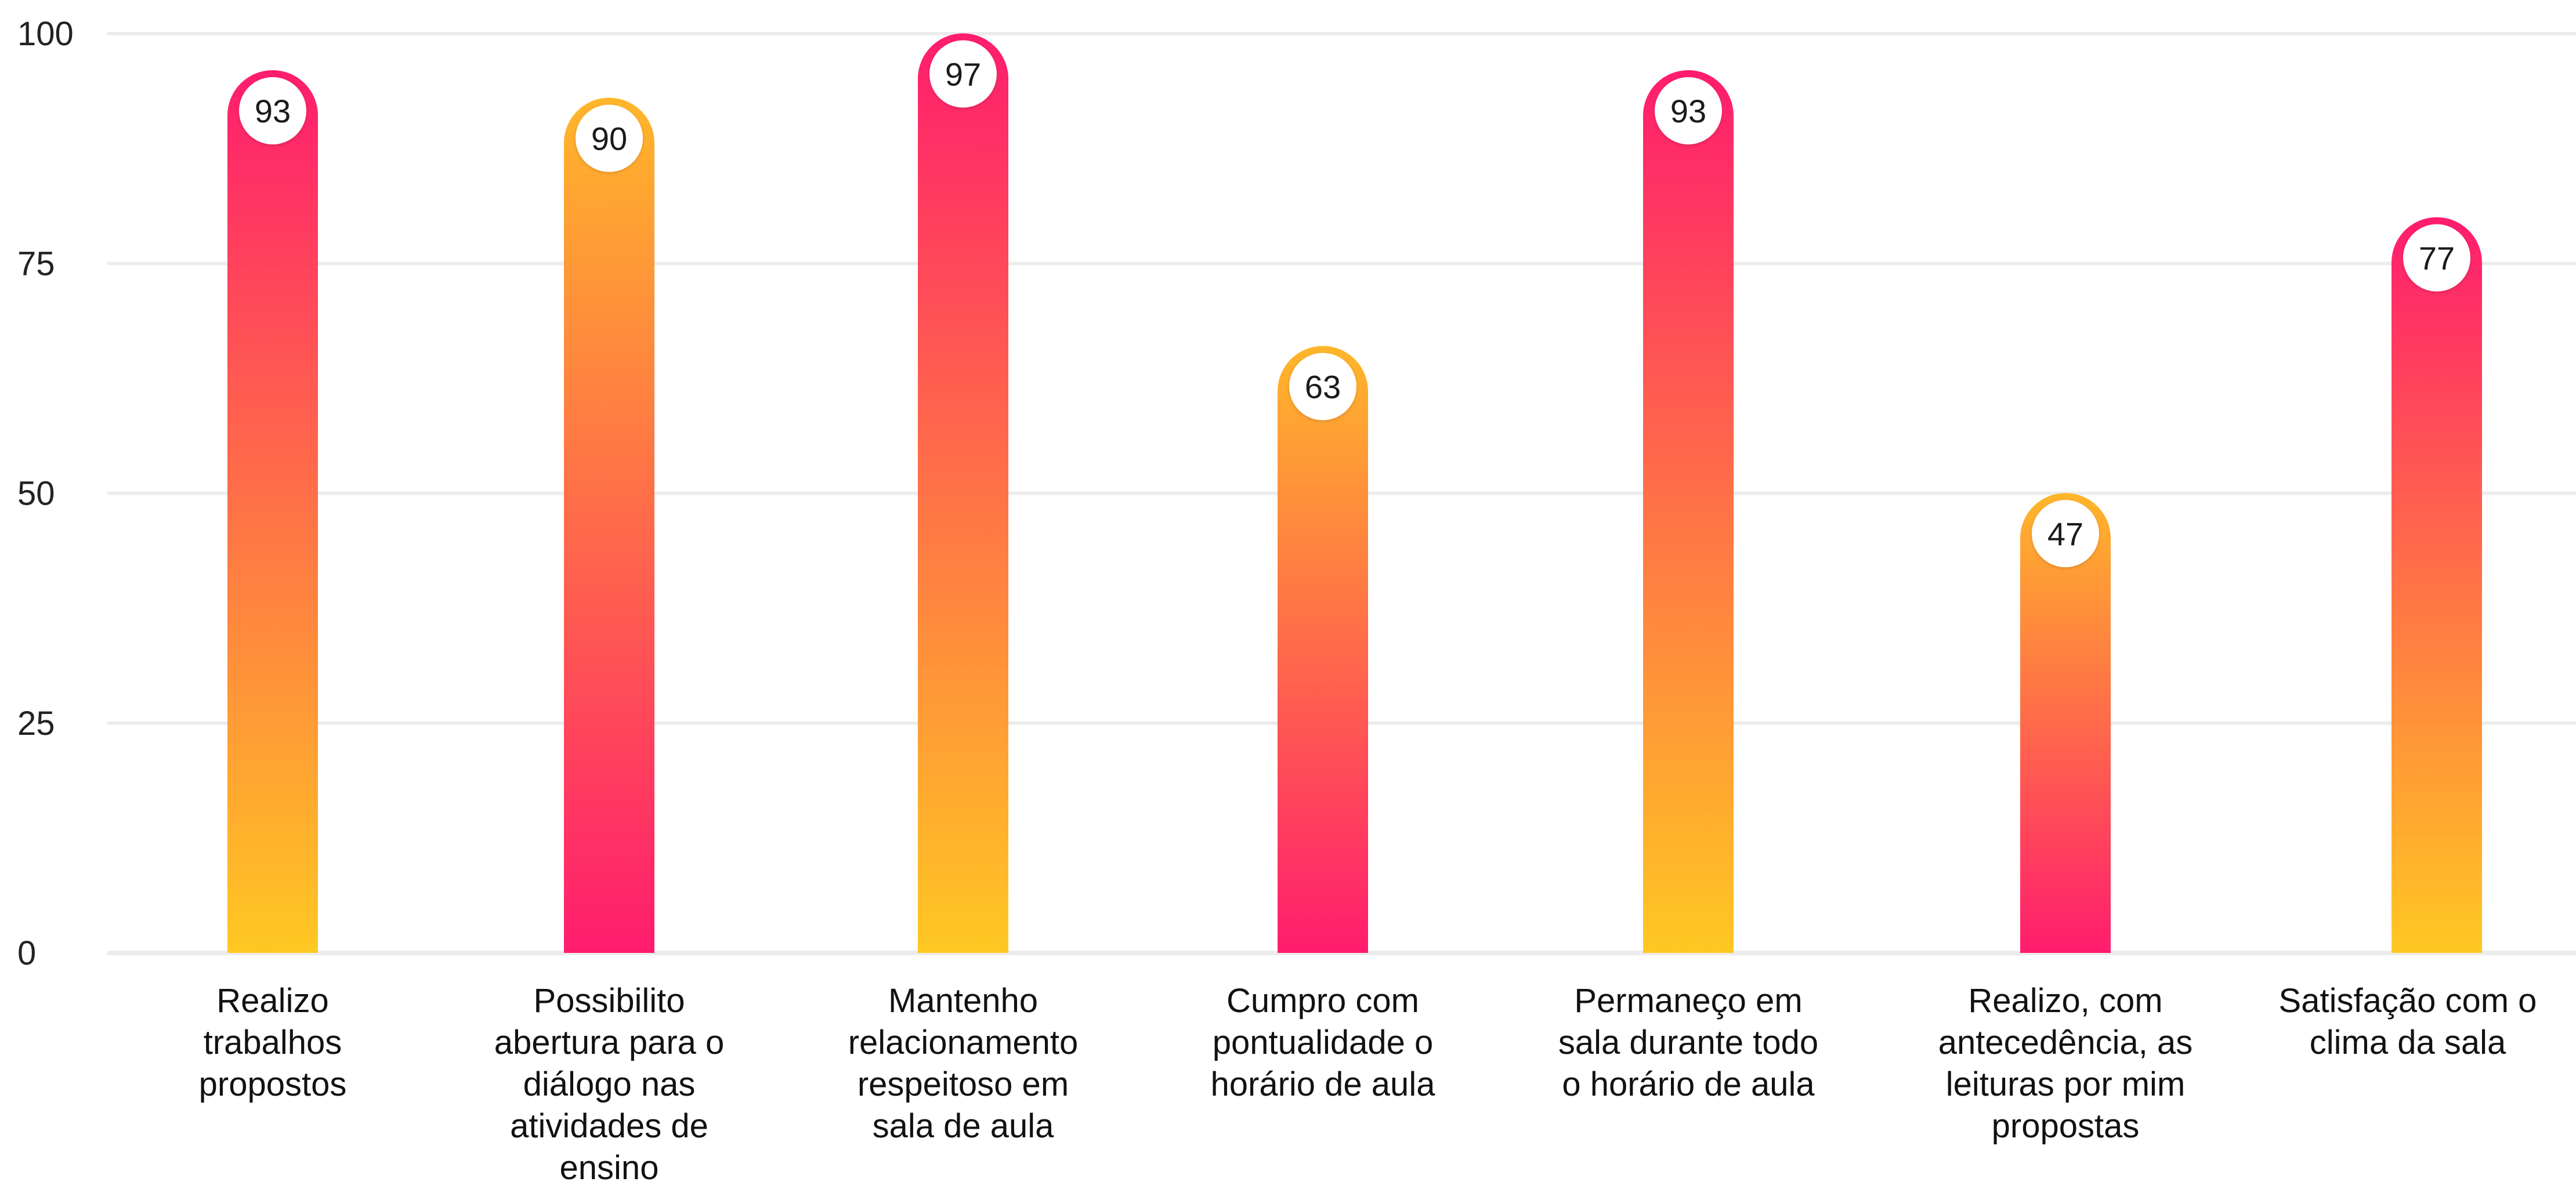 The image size is (2576, 1189). I want to click on x-tick-label-line: Satisfação com o, so click(2407, 1001).